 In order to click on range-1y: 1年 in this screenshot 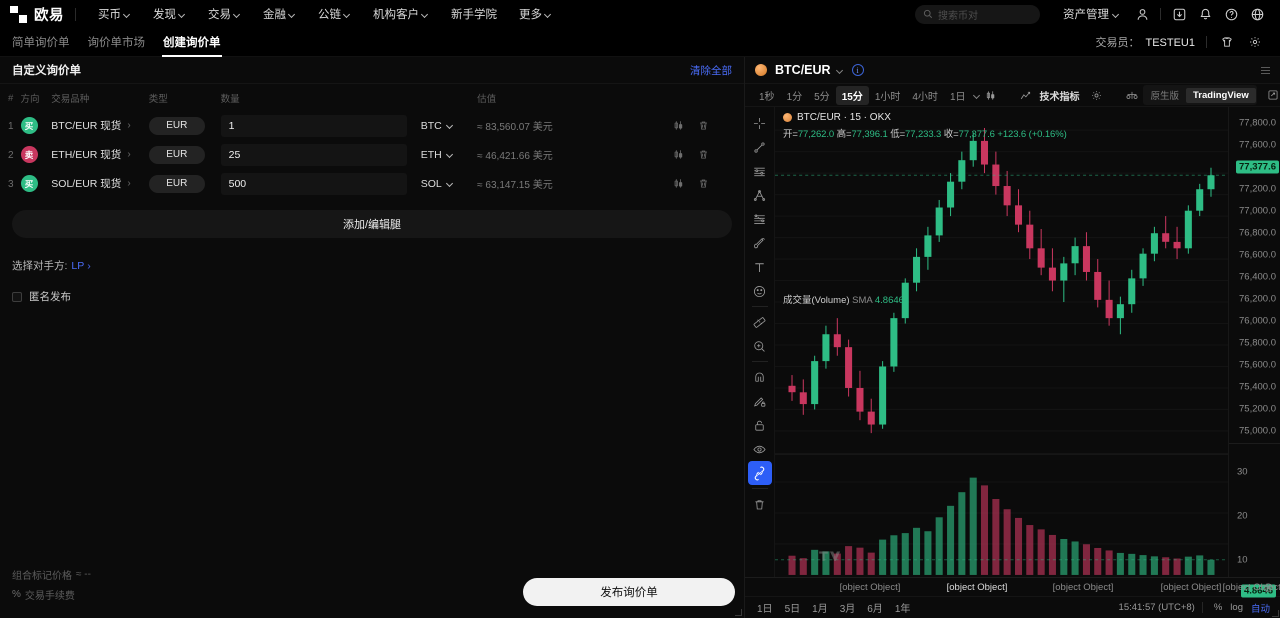, I will do `click(902, 609)`.